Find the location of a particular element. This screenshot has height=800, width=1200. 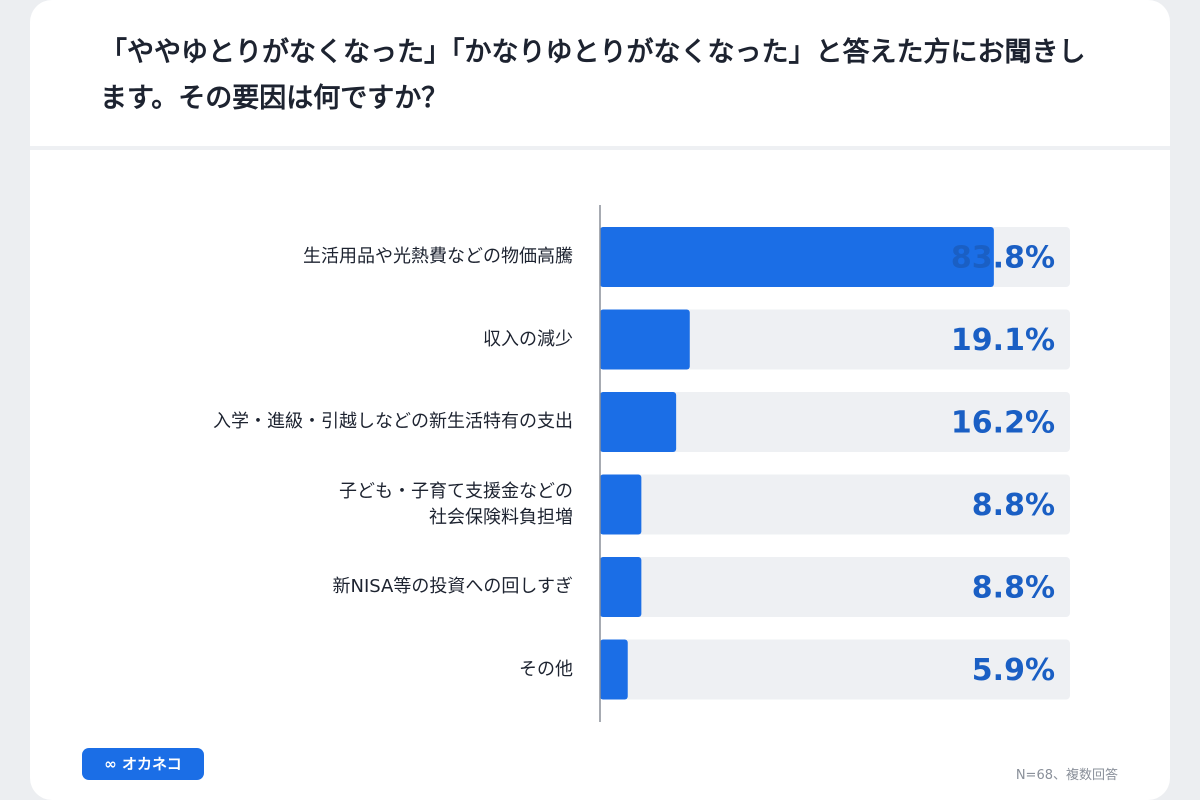

value-label: 16.2% is located at coordinates (1003, 423).